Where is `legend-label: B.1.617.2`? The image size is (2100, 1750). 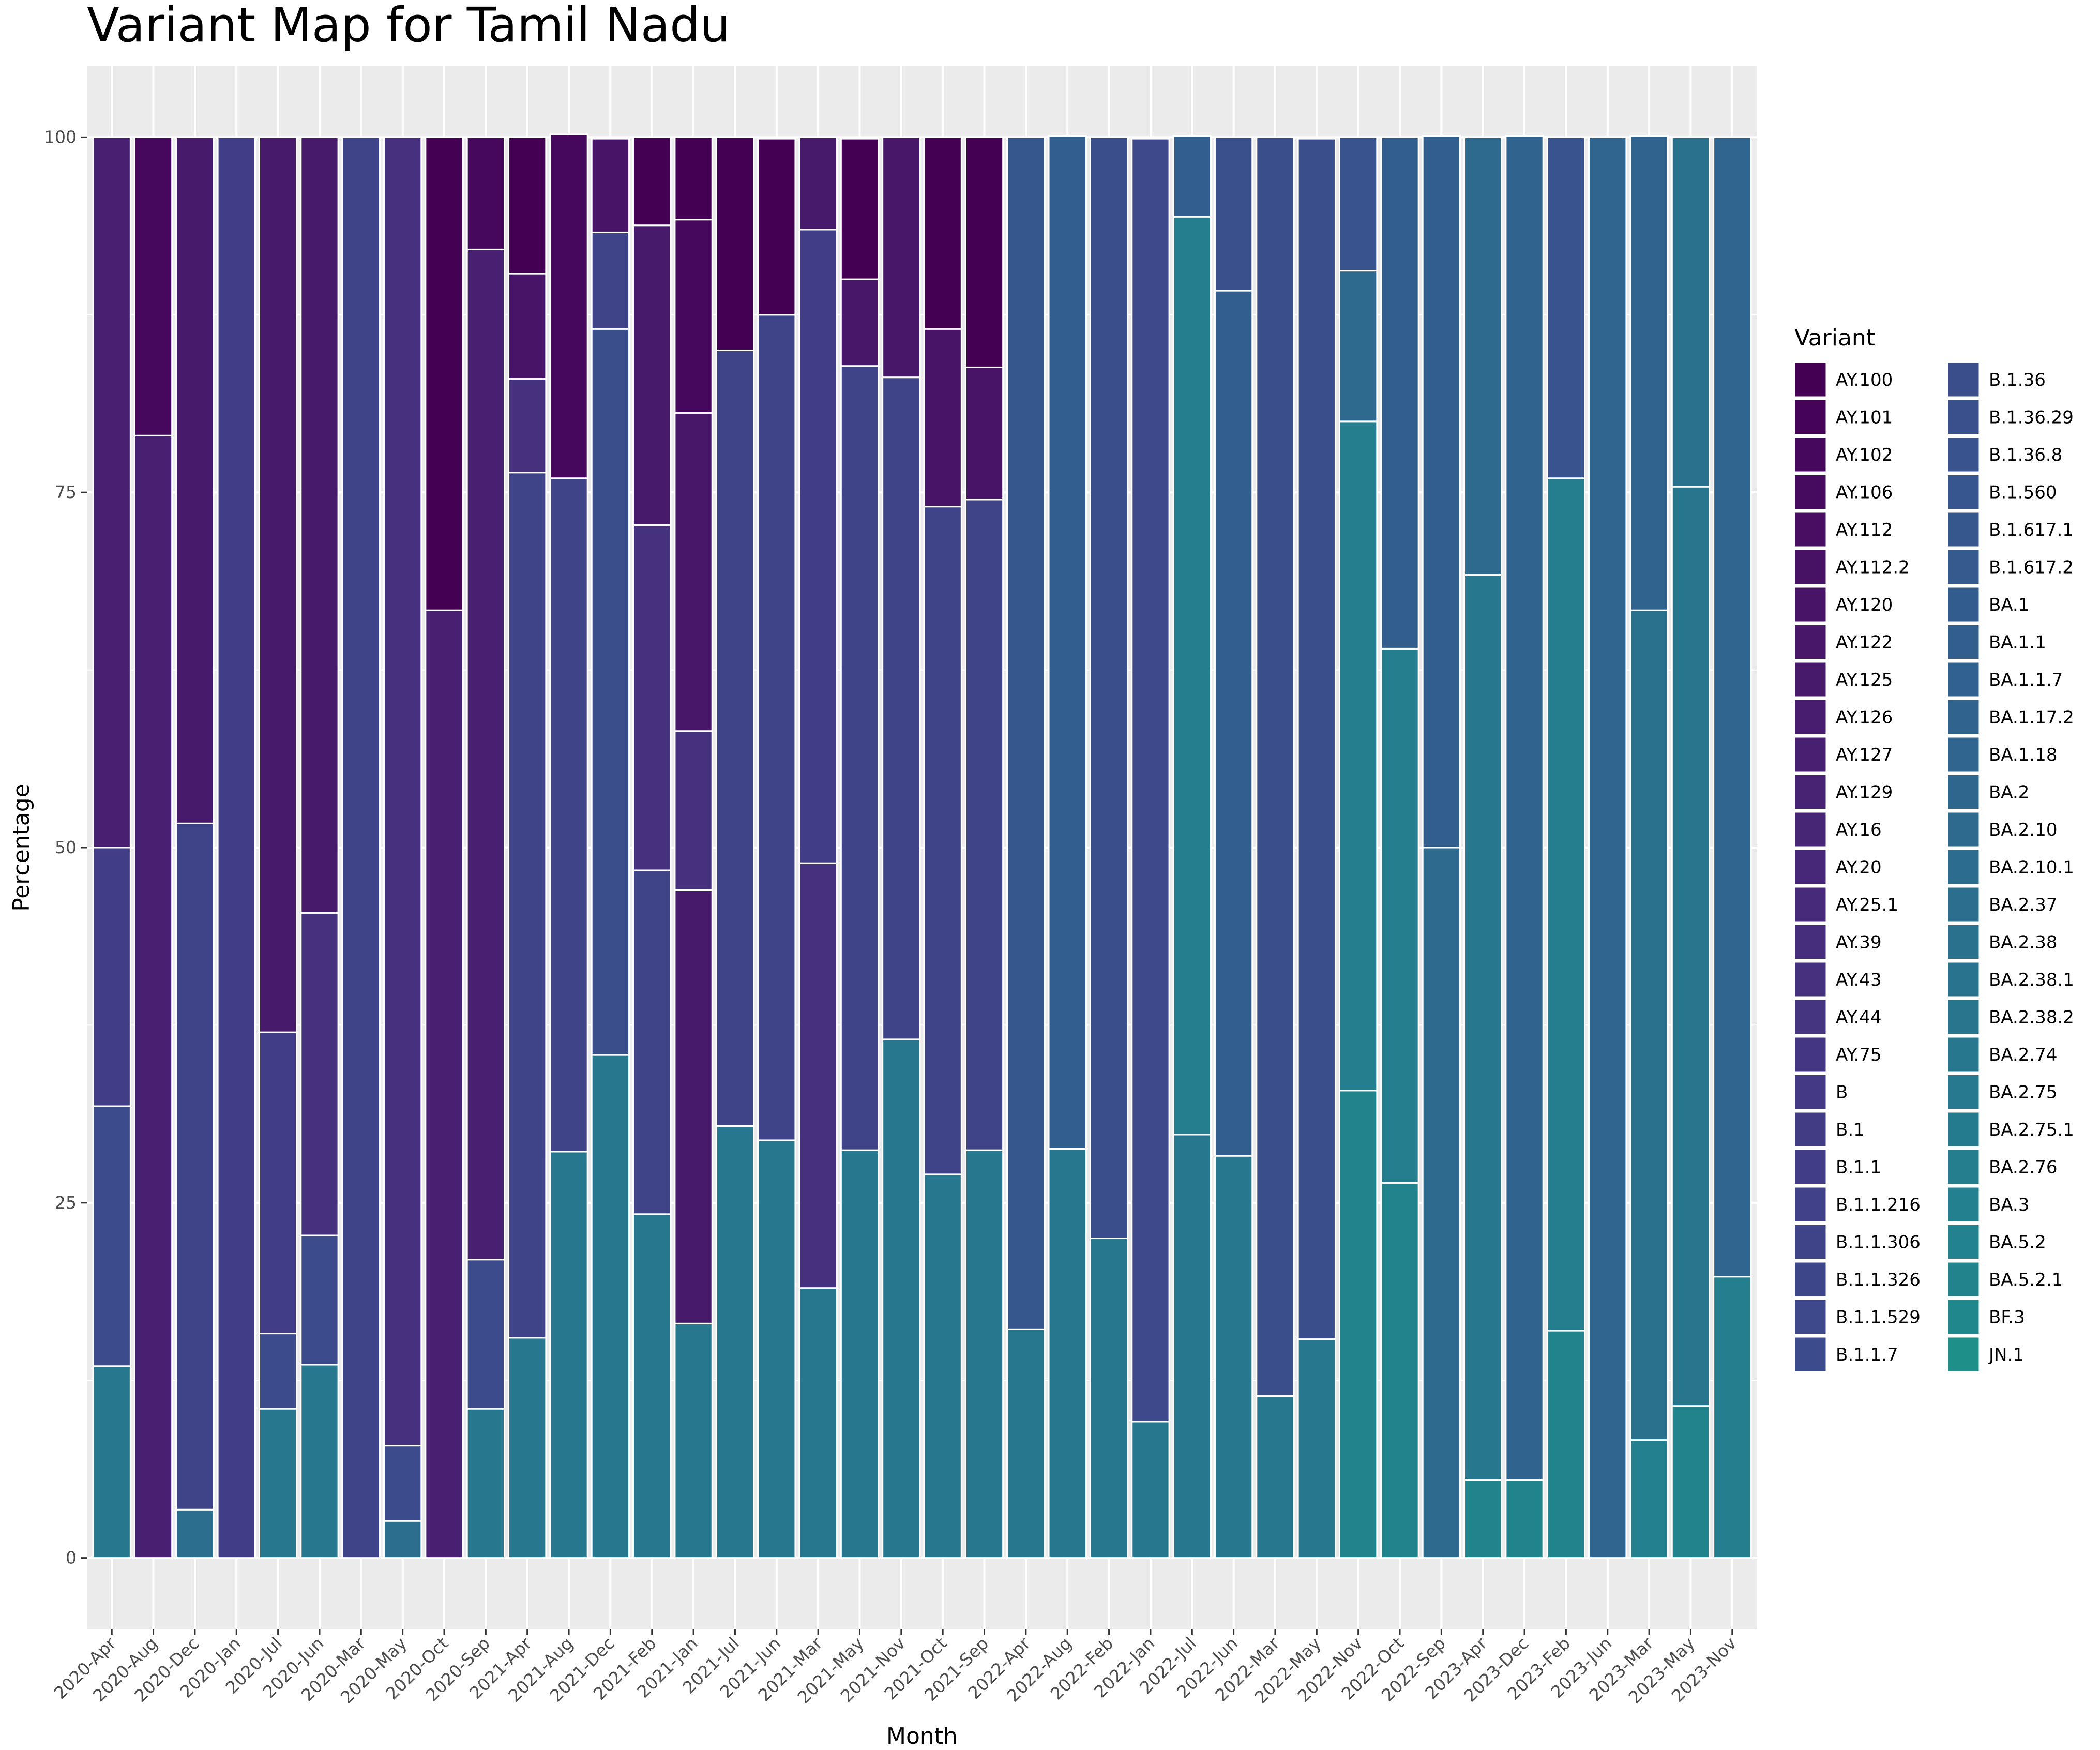 legend-label: B.1.617.2 is located at coordinates (2031, 567).